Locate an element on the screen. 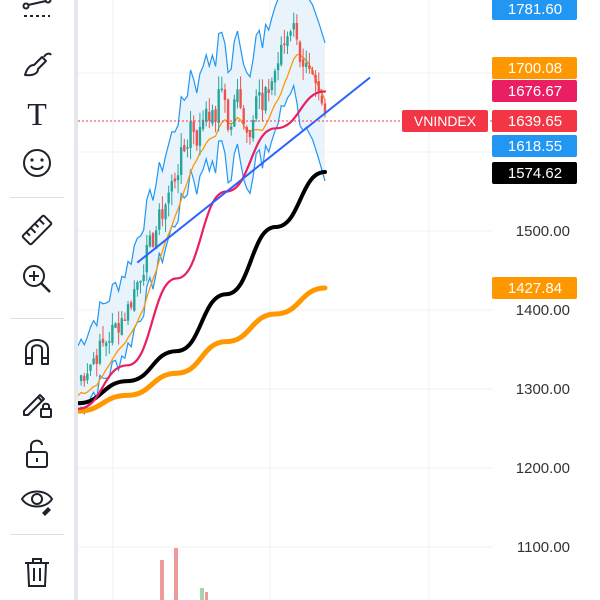 The height and width of the screenshot is (600, 600). brush-tool-button is located at coordinates (37, 65).